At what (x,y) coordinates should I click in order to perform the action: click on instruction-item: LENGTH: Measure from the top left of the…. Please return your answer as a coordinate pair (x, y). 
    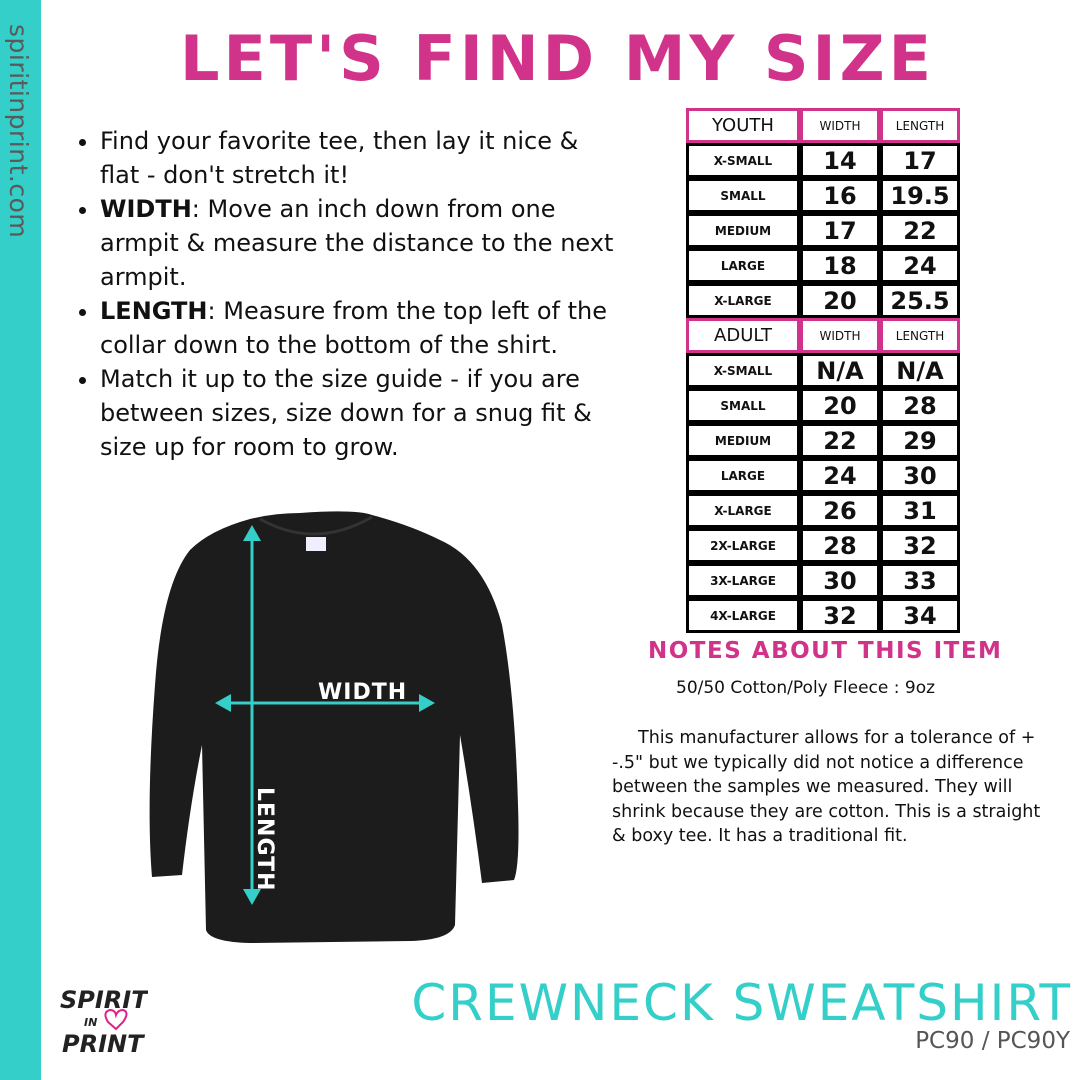
    Looking at the image, I should click on (360, 328).